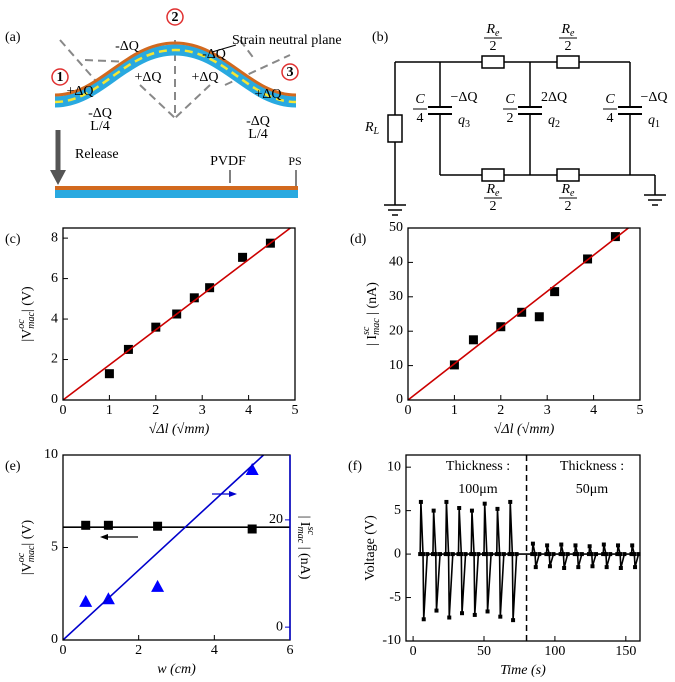  What do you see at coordinates (395, 128) in the screenshot?
I see `load-resistor` at bounding box center [395, 128].